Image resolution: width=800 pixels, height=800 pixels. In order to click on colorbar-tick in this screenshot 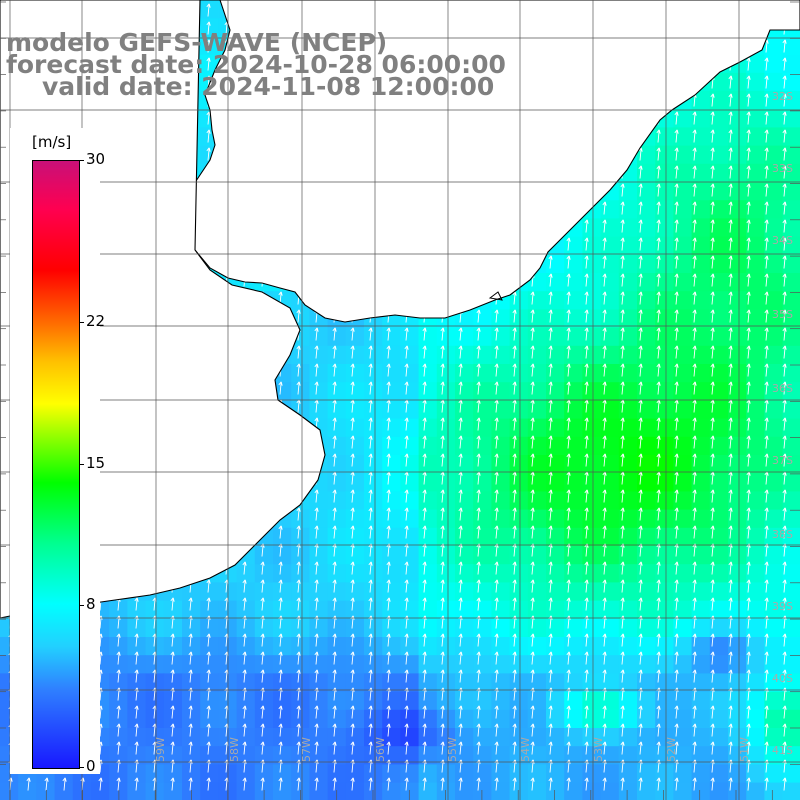, I will do `click(81, 322)`.